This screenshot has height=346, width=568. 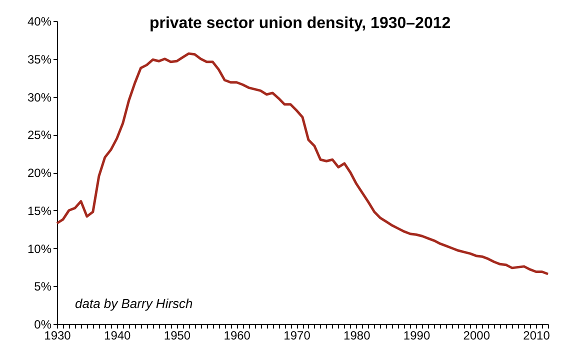 I want to click on y-tick-label: 0%, so click(x=43, y=325).